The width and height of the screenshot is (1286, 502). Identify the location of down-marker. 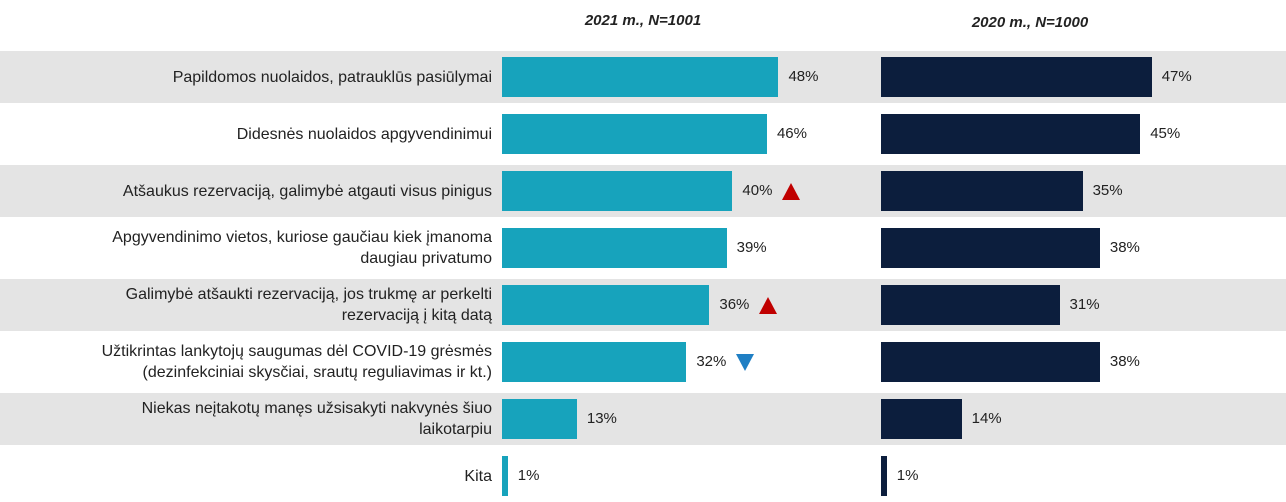
(745, 362).